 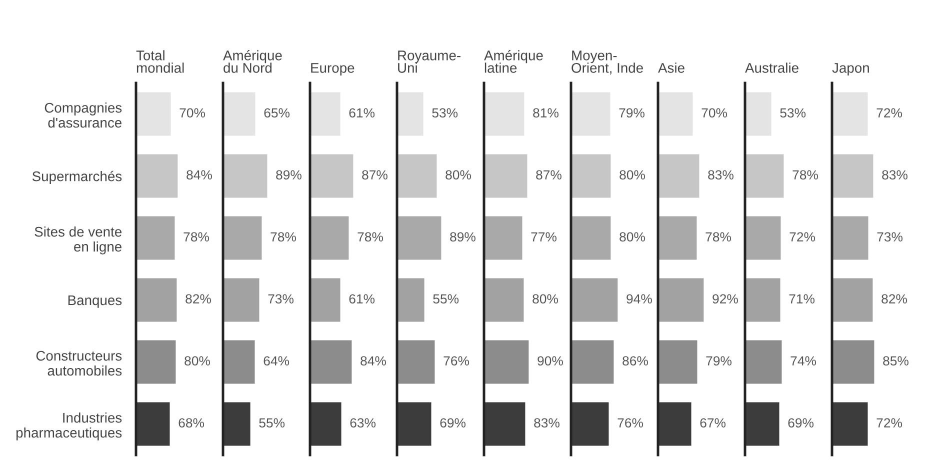 What do you see at coordinates (191, 423) in the screenshot?
I see `data-label: 68%` at bounding box center [191, 423].